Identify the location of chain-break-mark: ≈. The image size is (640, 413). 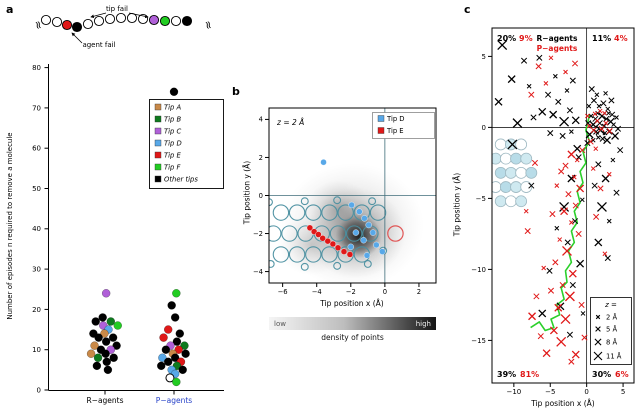
(38, 25).